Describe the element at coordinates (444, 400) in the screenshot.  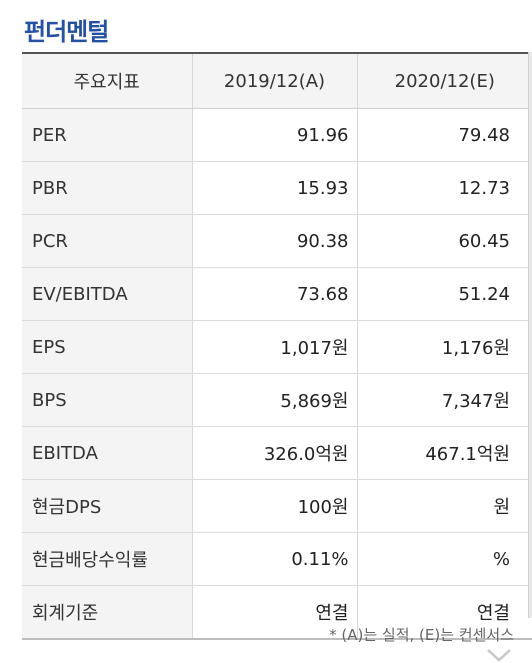
I see `row-value-estimate: 7,347원` at that location.